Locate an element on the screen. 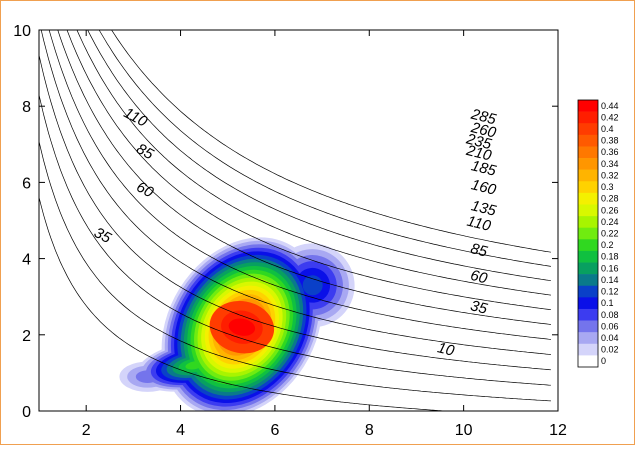  colorbar-label: 0.18 is located at coordinates (610, 257).